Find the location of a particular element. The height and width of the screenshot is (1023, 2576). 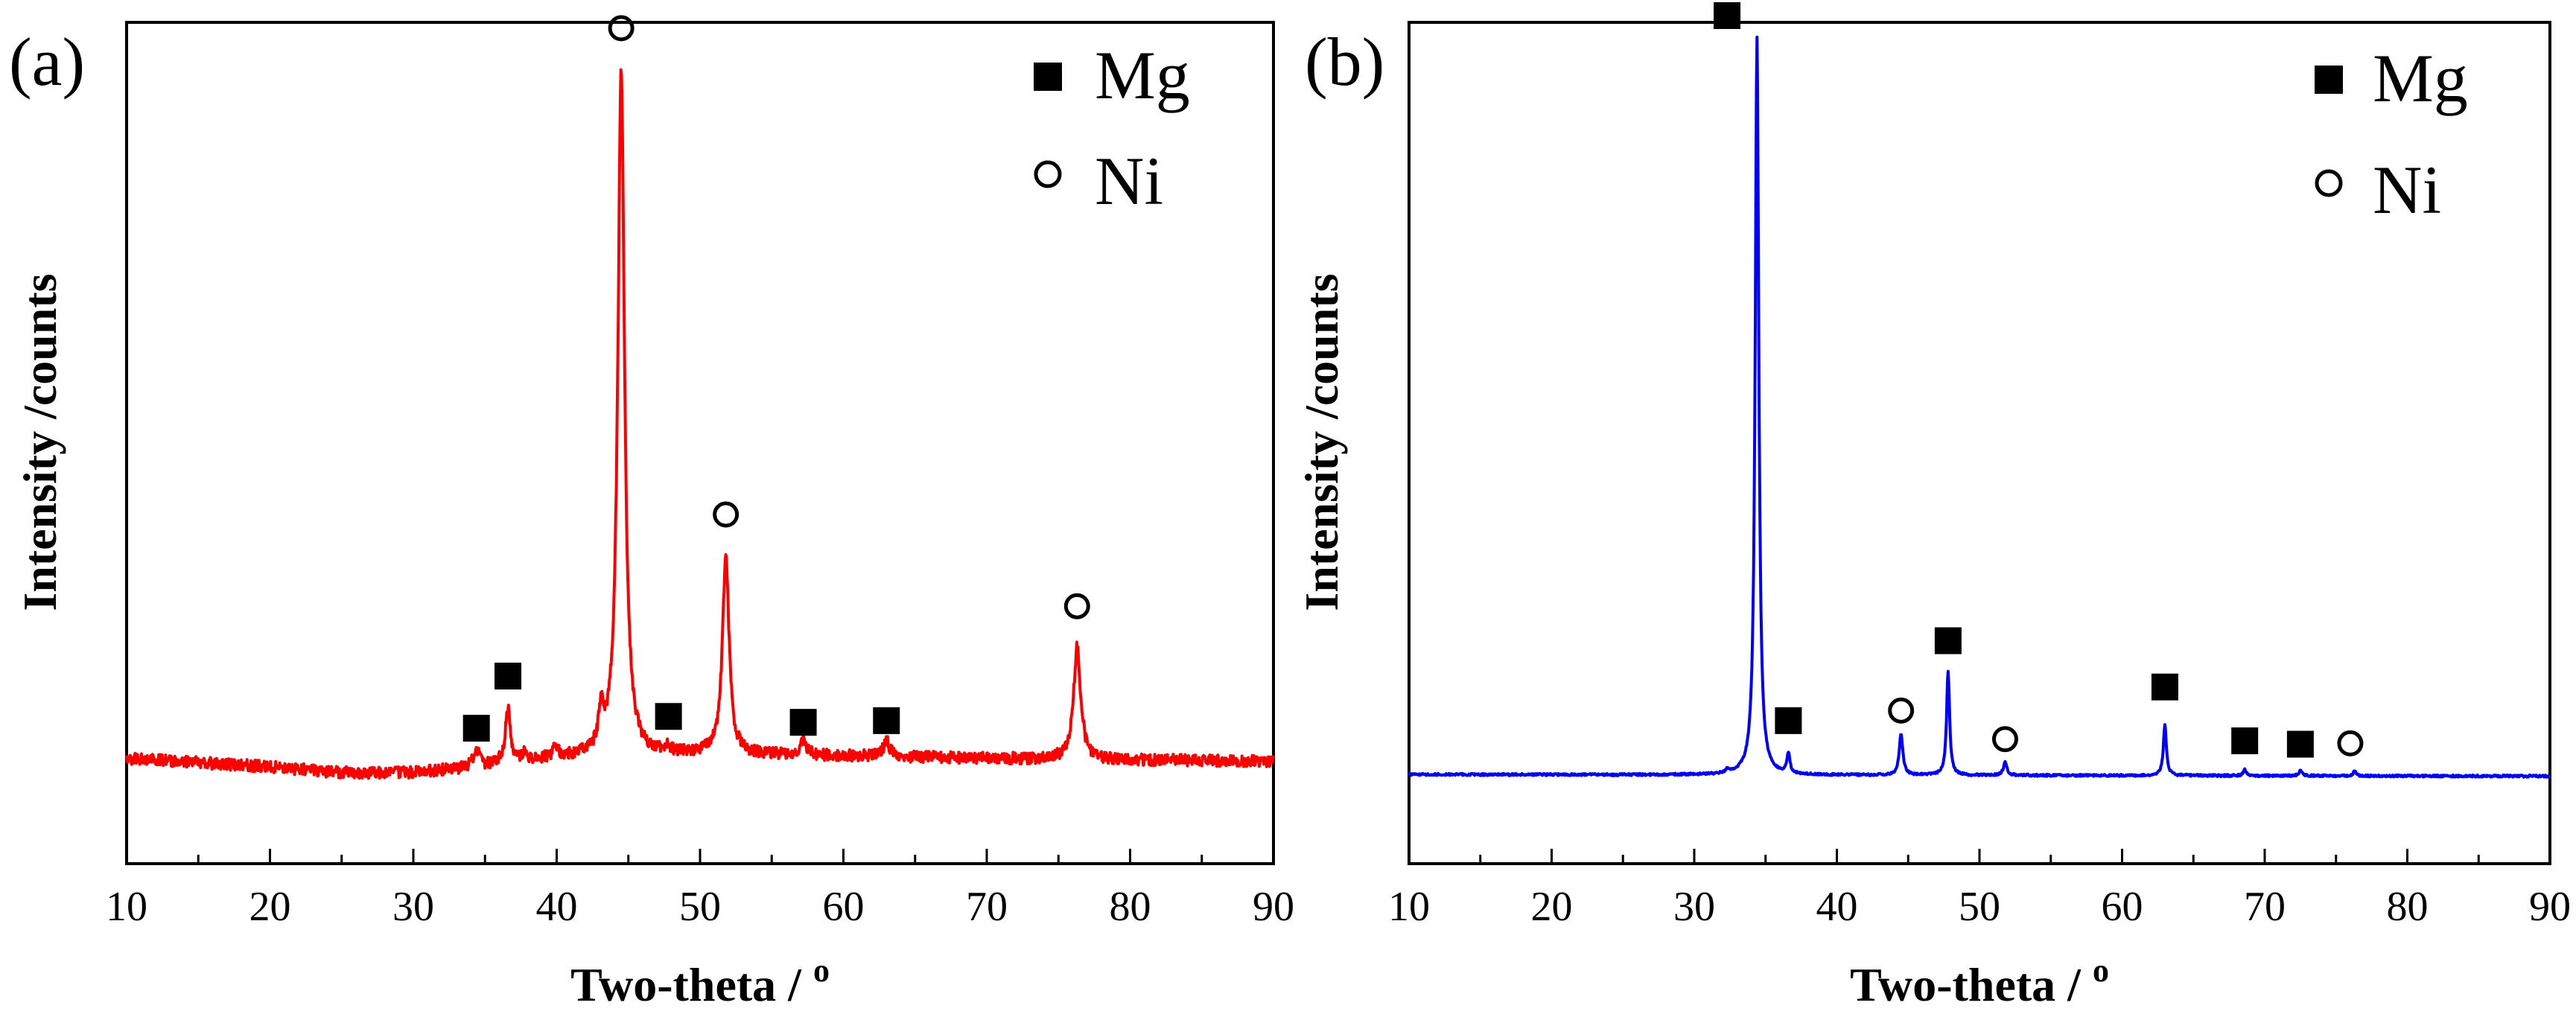

panel-b-tick-labels: 10 20 30 40 50 60 70 80 90 is located at coordinates (1979, 907).